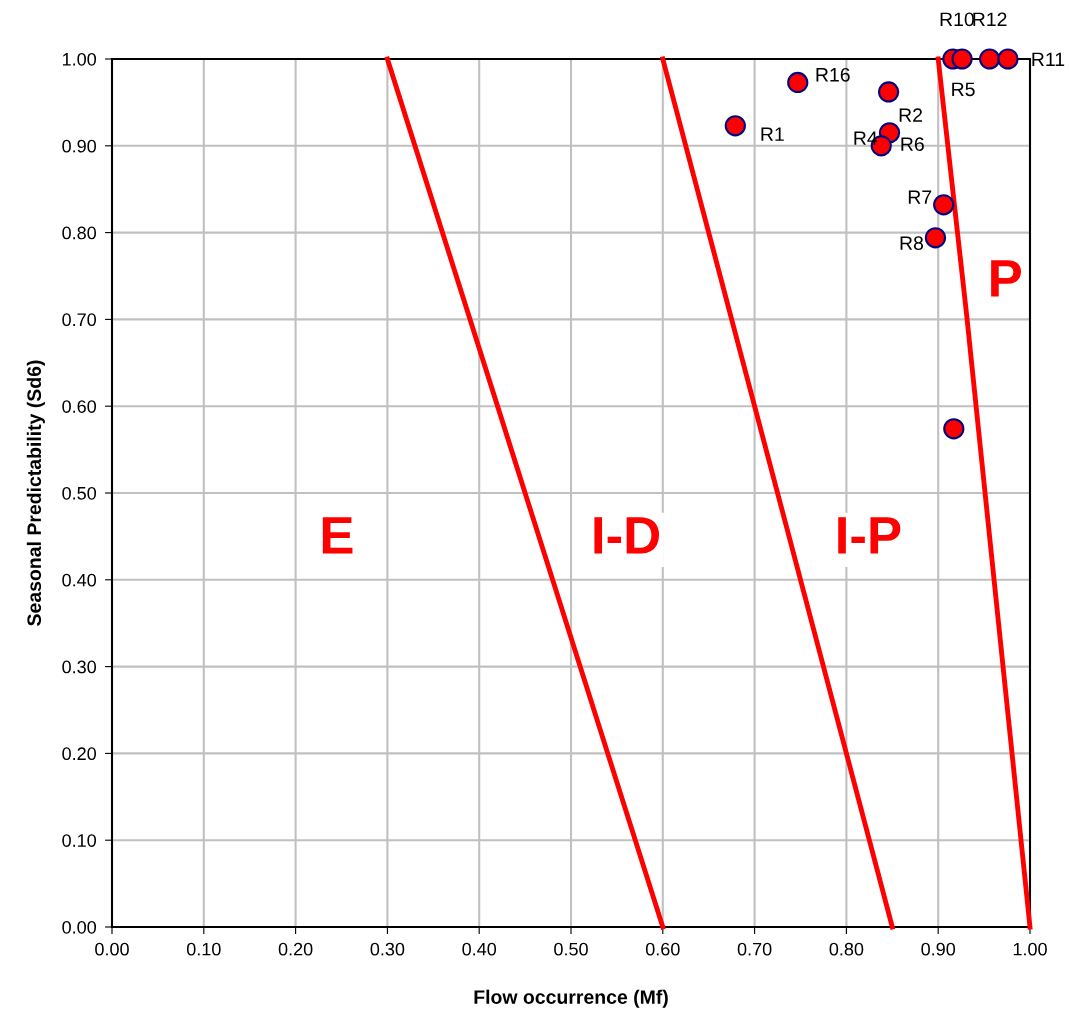 This screenshot has height=1020, width=1069. I want to click on x-tick-label: 0.50, so click(571, 949).